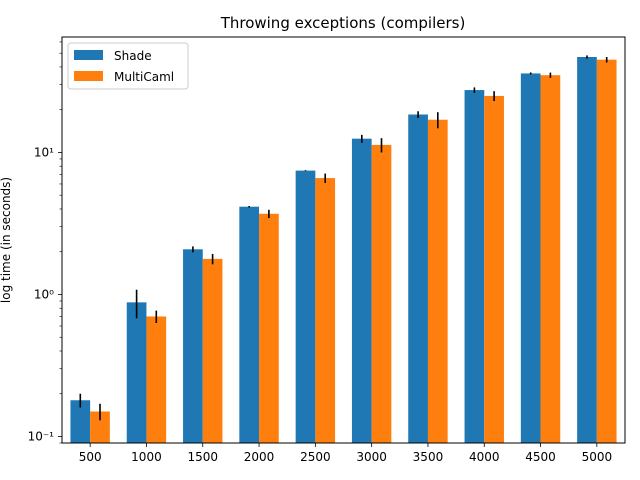 This screenshot has height=480, width=640. I want to click on x-tick-label-500: 500, so click(90, 457).